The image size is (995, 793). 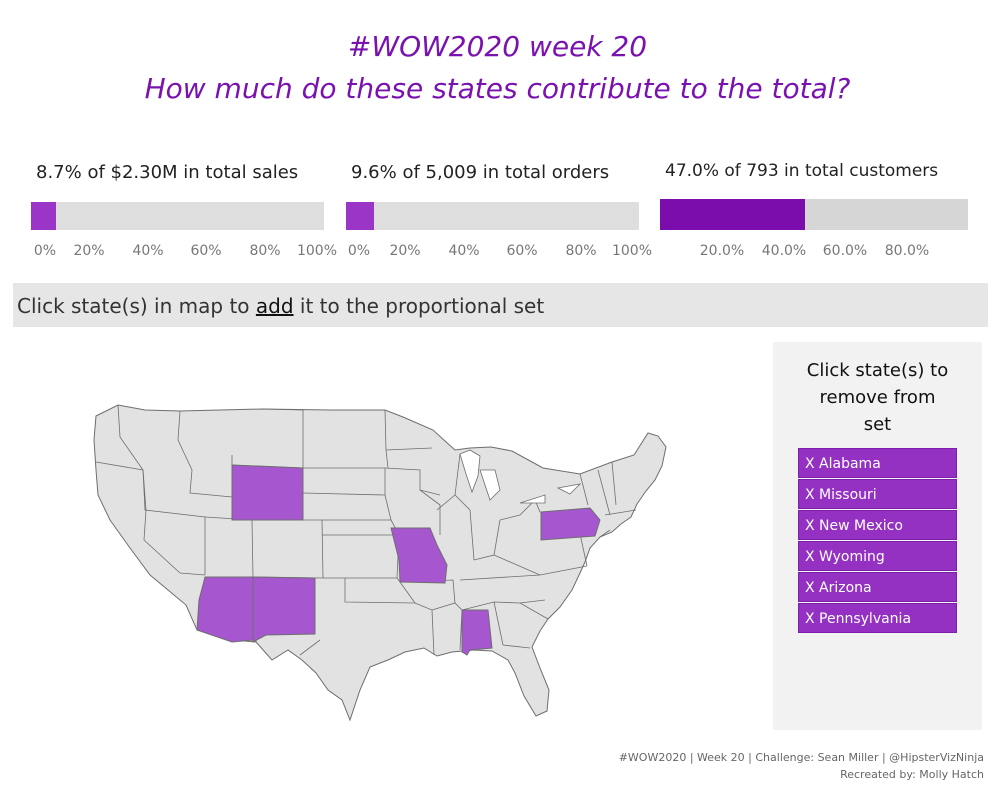 I want to click on kpi-customers-tick: 60.0%, so click(x=845, y=251).